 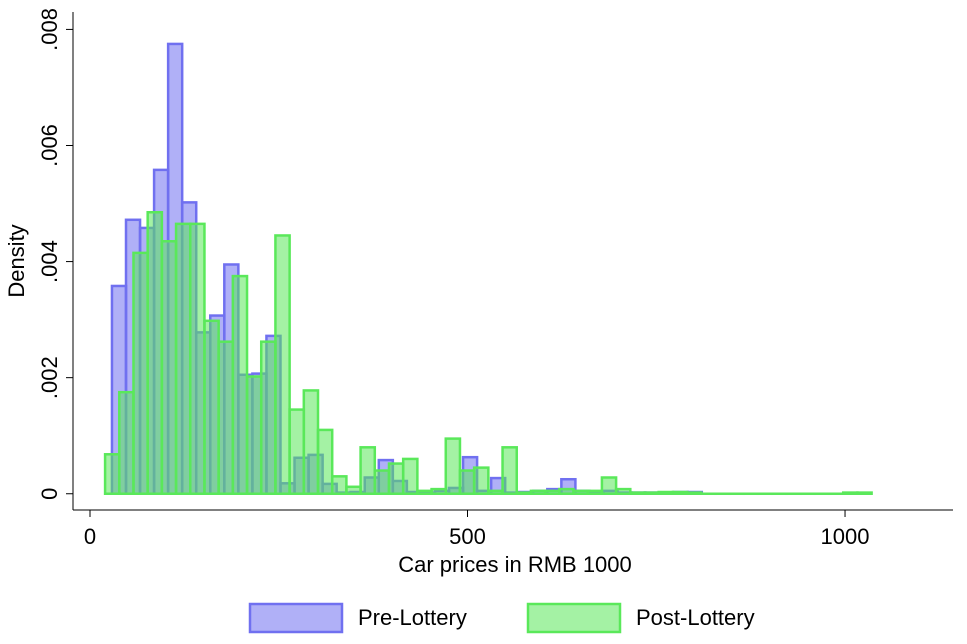 I want to click on y-axis-label: Density, so click(x=16, y=260).